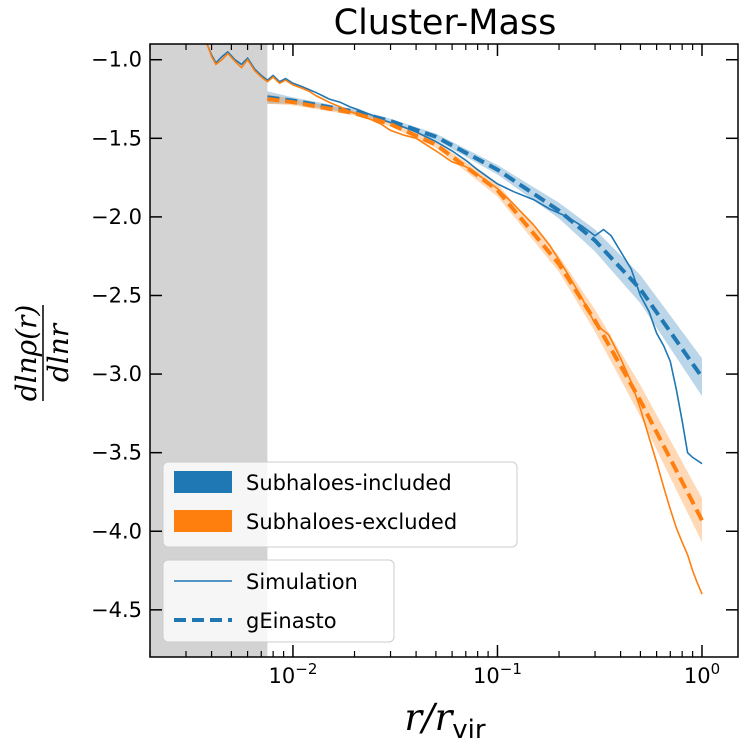 Image resolution: width=747 pixels, height=747 pixels. I want to click on legend-styles: Simulation gEinasto, so click(278, 601).